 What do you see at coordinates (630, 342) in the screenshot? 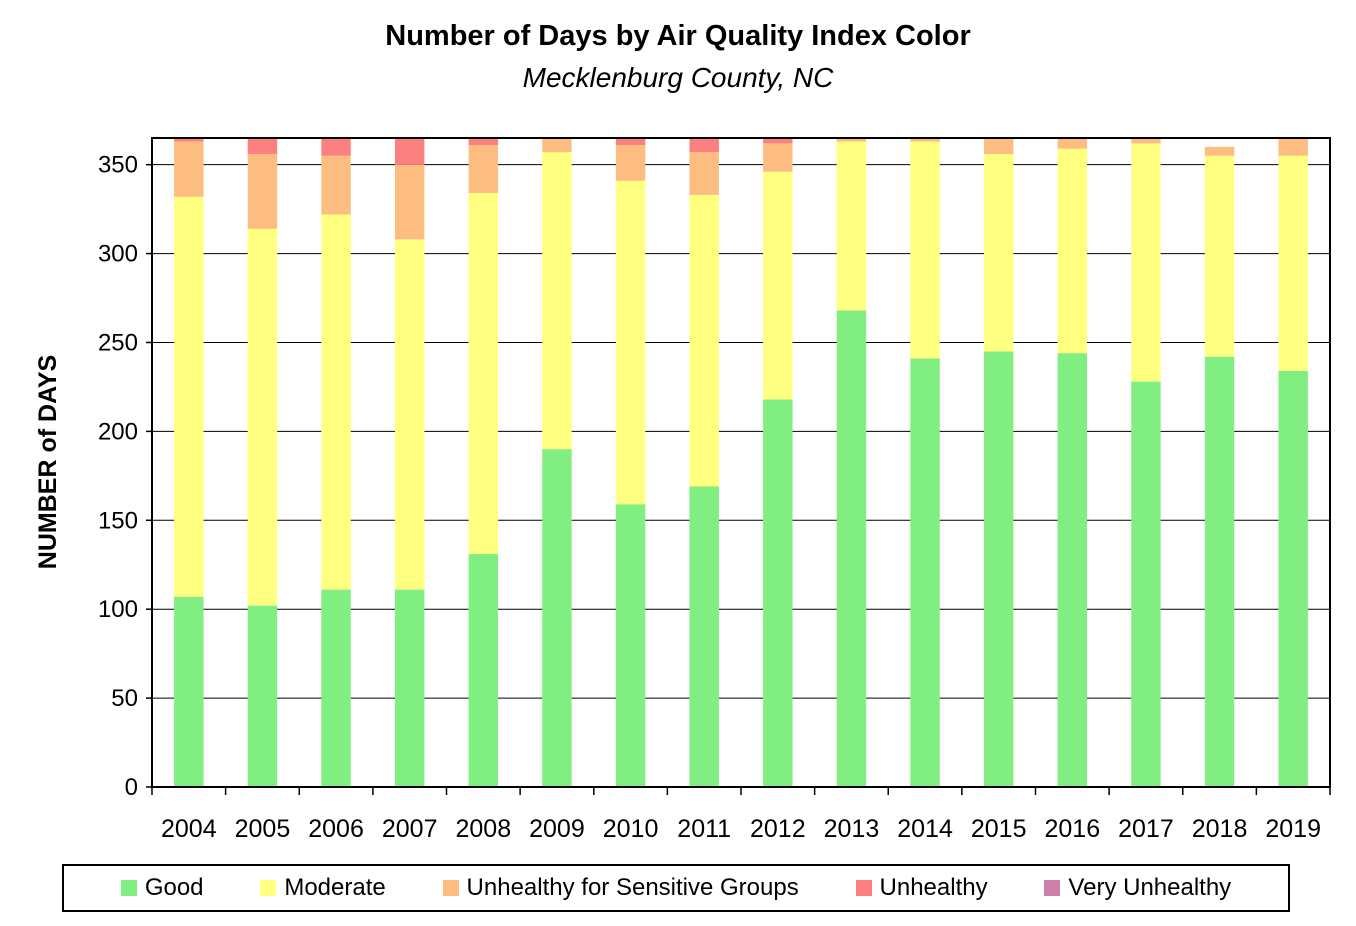
I see `bar-segment-moderate-2010` at bounding box center [630, 342].